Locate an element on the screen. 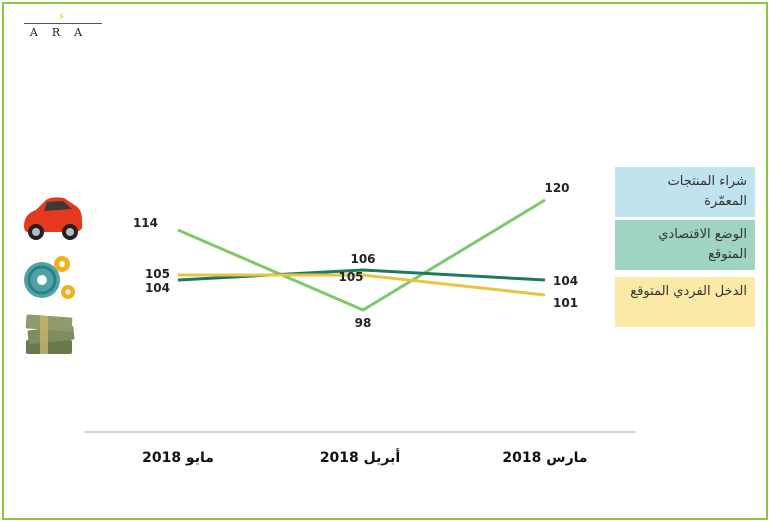 The width and height of the screenshot is (770, 521). lightning-bolt-icon: ⚡ is located at coordinates (62, 17).